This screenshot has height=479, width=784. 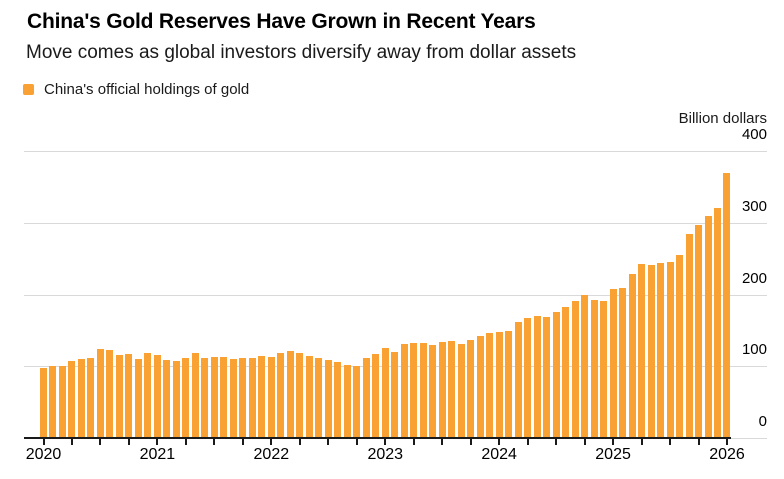 I want to click on y-tick-label-200: 200, so click(x=754, y=278).